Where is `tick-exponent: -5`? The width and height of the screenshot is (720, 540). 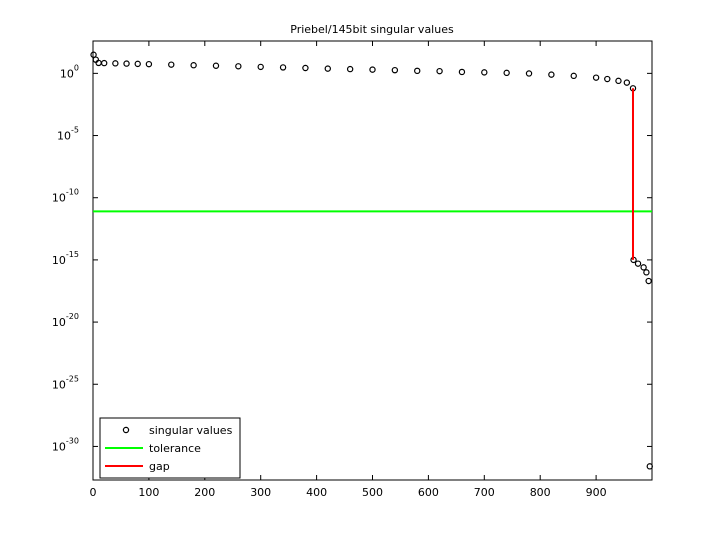
tick-exponent: -5 is located at coordinates (75, 130).